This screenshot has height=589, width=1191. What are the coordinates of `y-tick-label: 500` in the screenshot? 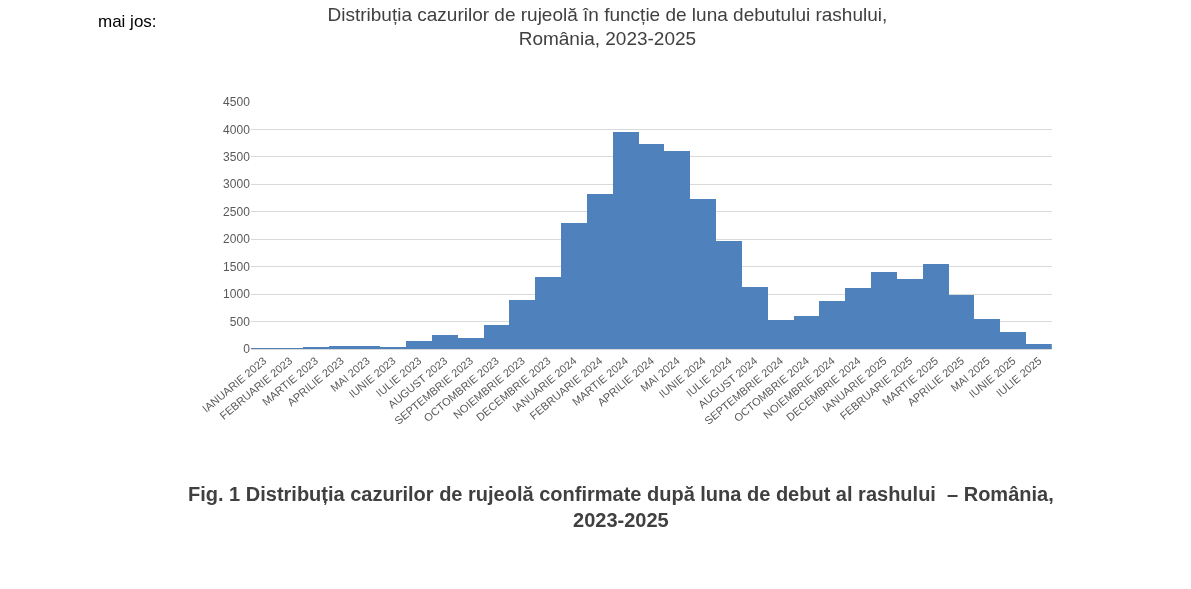 It's located at (240, 321).